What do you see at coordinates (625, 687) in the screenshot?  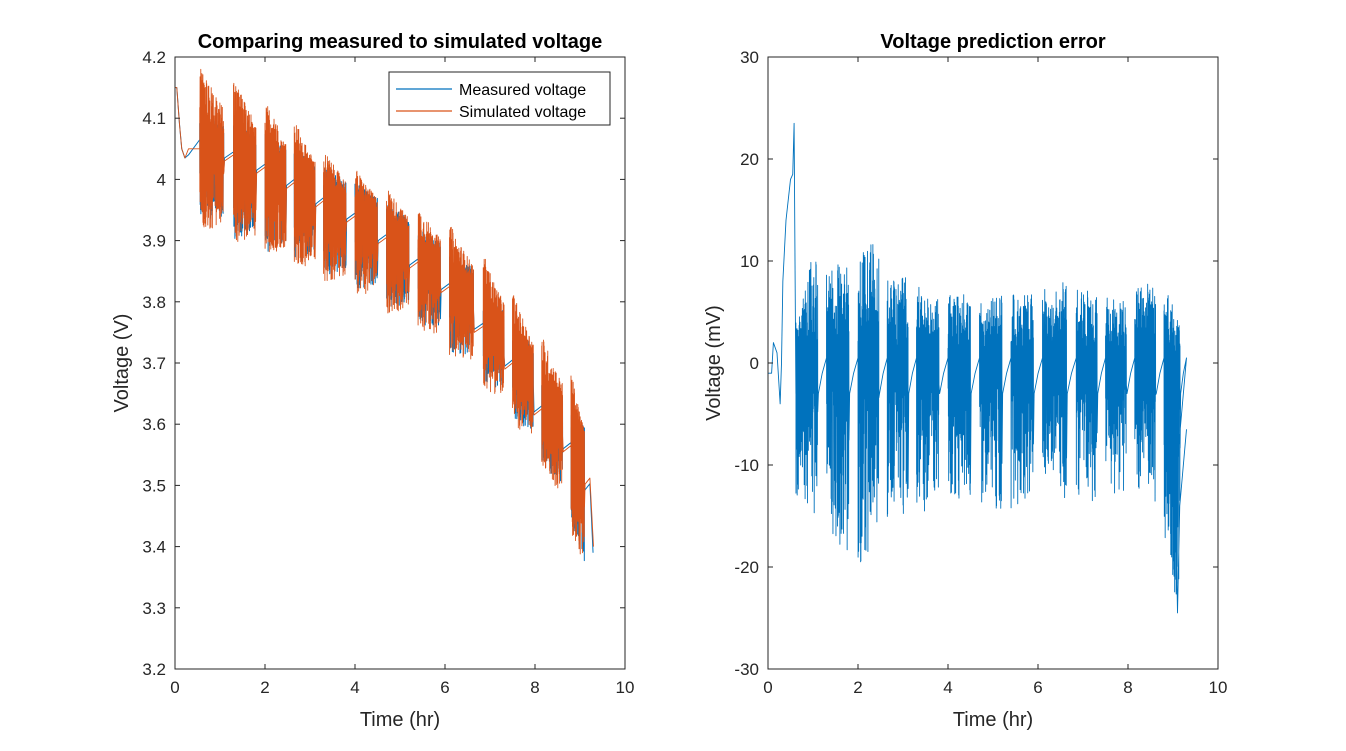 I see `left-x-tick-label: 10` at bounding box center [625, 687].